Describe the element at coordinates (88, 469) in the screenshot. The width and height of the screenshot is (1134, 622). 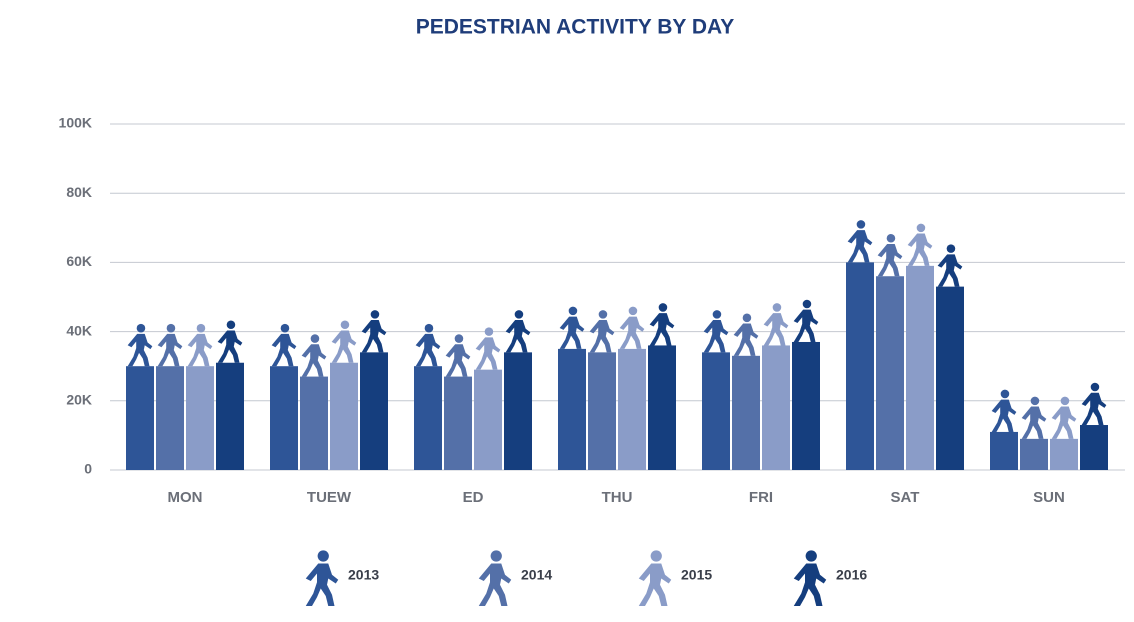
I see `y-tick-label: 0` at that location.